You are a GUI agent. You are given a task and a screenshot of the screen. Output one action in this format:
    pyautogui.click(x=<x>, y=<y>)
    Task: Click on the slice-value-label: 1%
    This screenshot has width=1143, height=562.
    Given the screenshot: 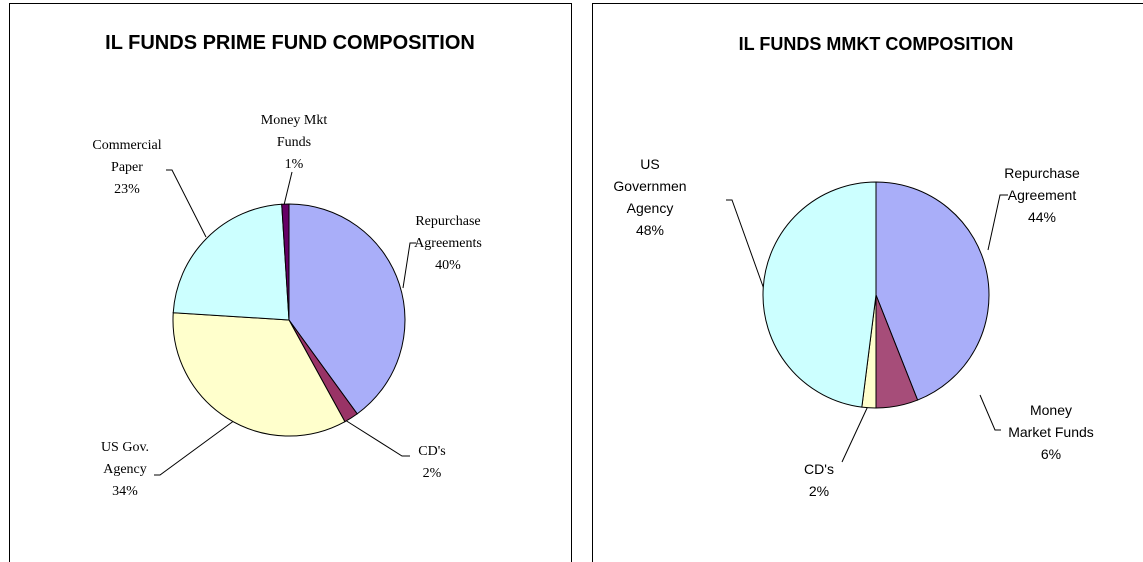 What is the action you would take?
    pyautogui.click(x=294, y=164)
    